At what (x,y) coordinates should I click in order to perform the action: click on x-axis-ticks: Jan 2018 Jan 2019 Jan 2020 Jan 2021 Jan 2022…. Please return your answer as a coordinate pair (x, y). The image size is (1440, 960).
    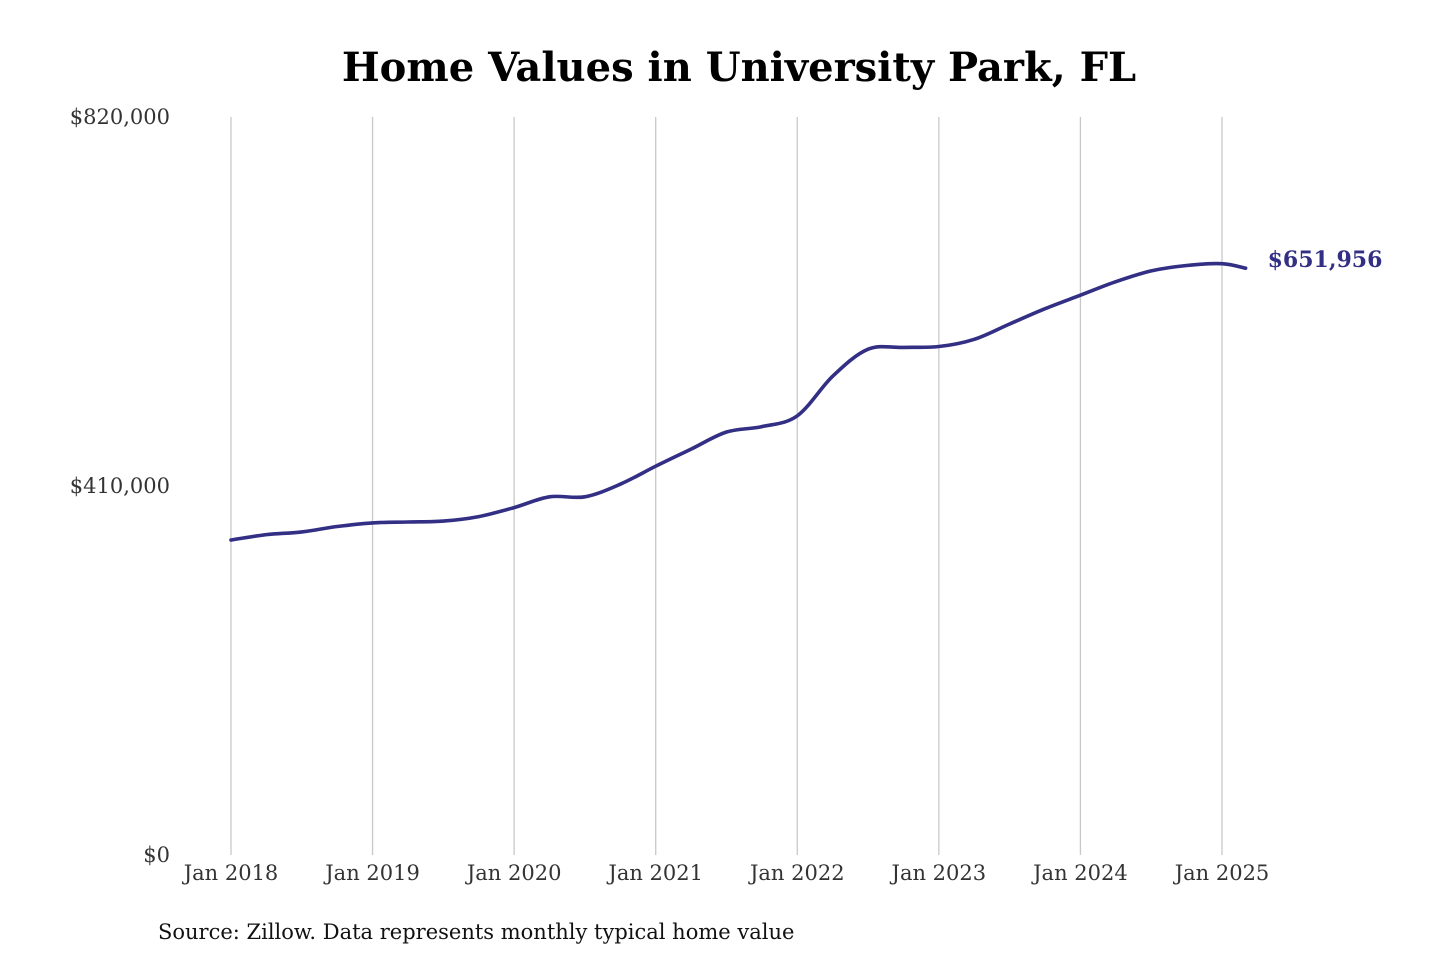
    Looking at the image, I should click on (726, 873).